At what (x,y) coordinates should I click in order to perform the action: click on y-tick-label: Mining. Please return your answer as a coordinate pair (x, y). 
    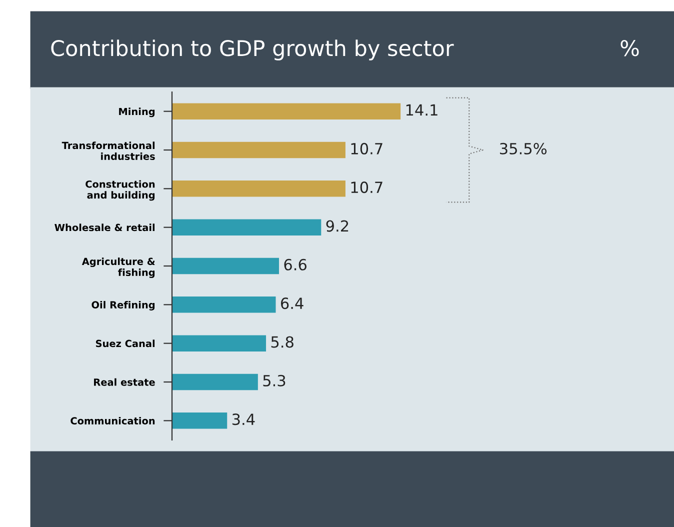
    Looking at the image, I should click on (137, 113).